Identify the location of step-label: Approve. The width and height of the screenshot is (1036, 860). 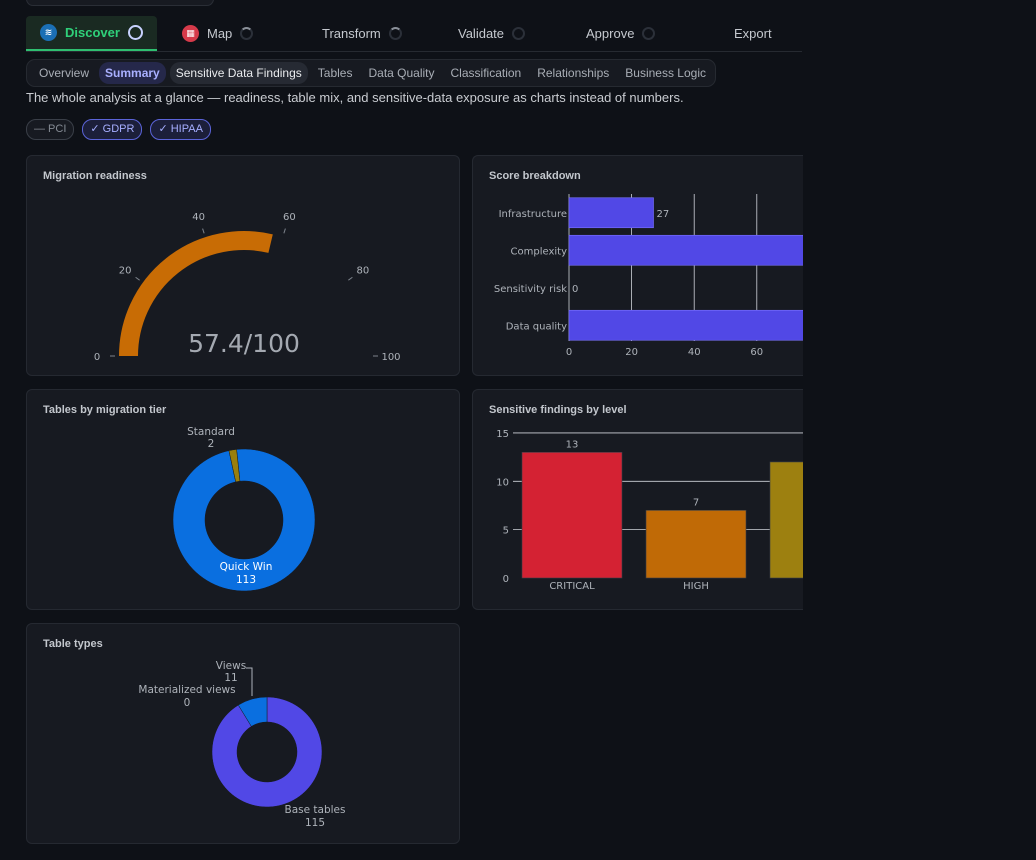
(610, 33).